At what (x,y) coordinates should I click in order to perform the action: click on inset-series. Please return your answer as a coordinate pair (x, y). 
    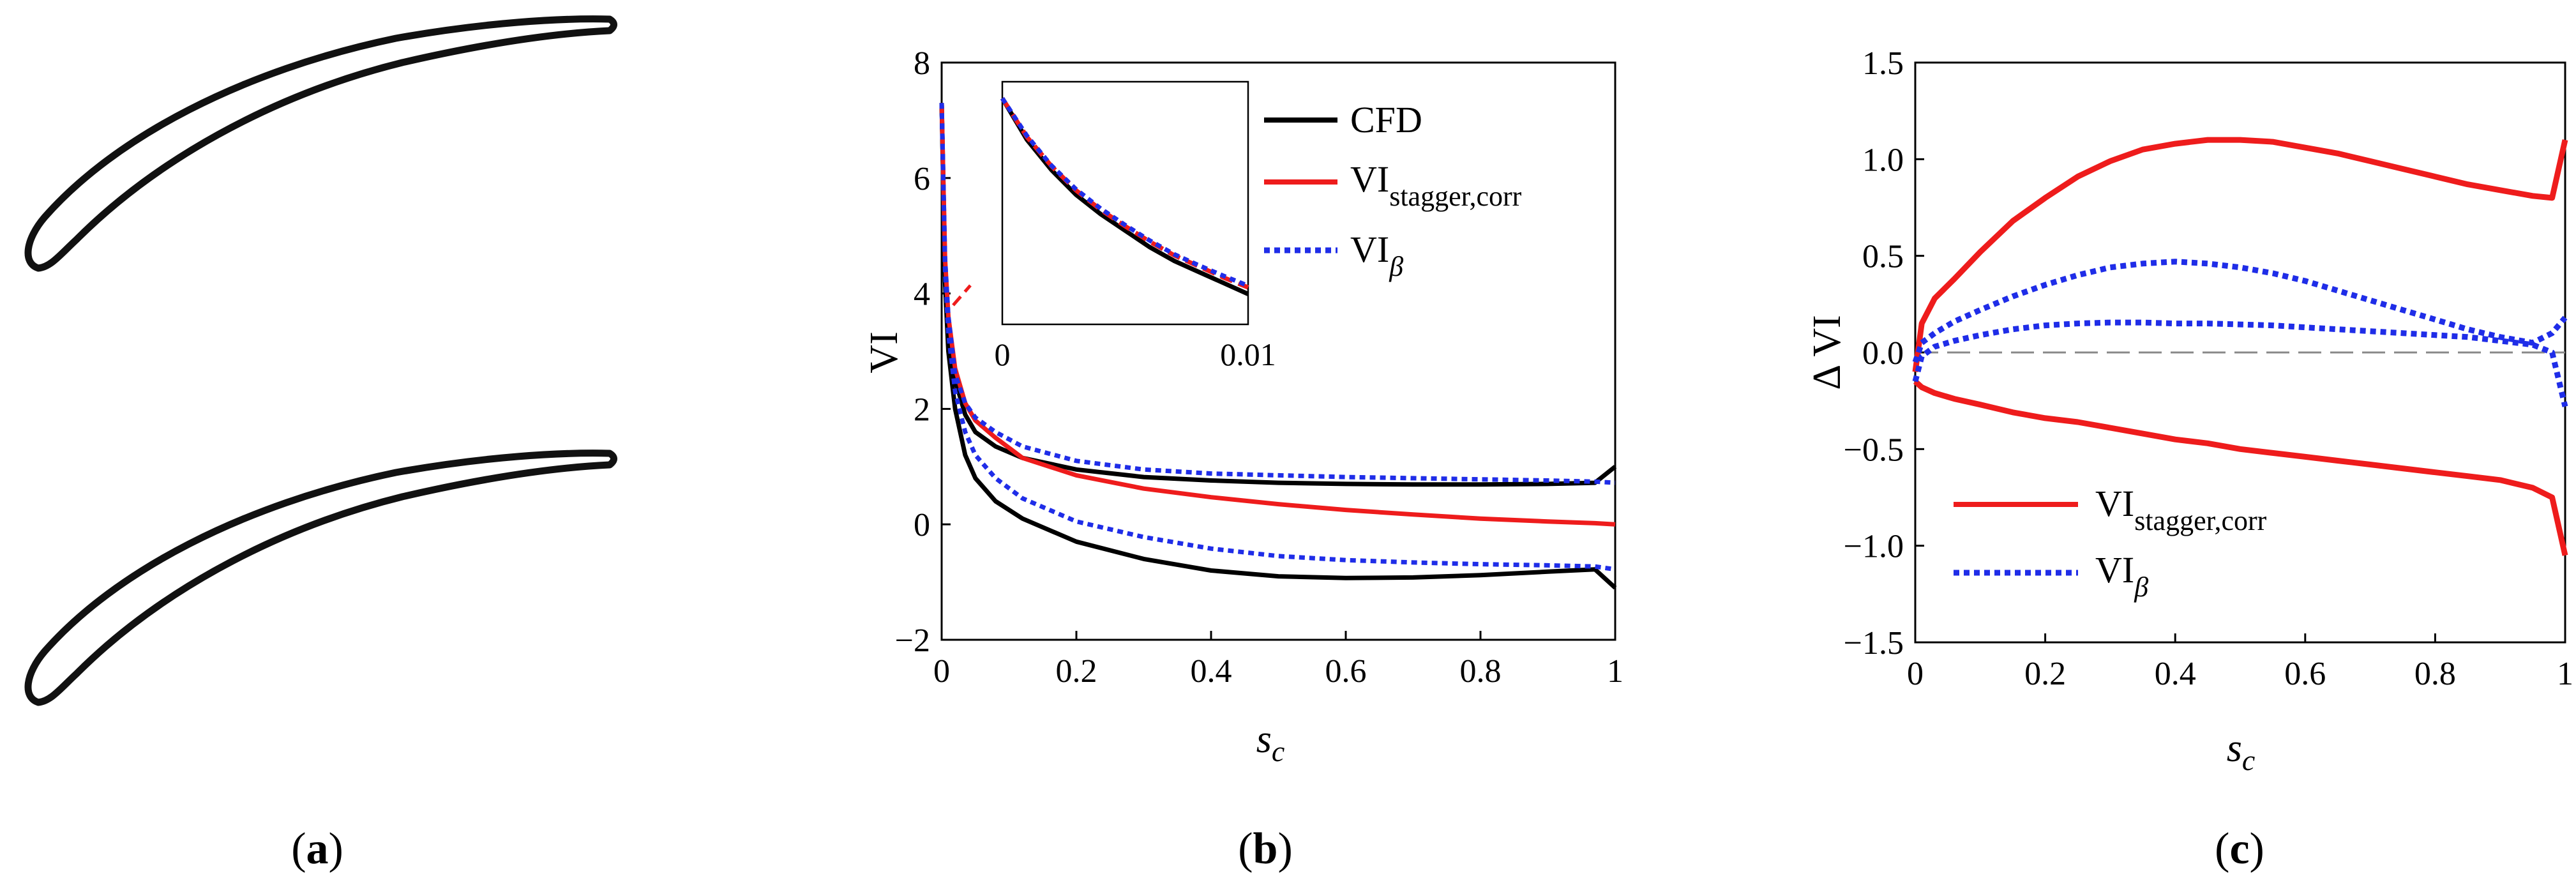
    Looking at the image, I should click on (1124, 196).